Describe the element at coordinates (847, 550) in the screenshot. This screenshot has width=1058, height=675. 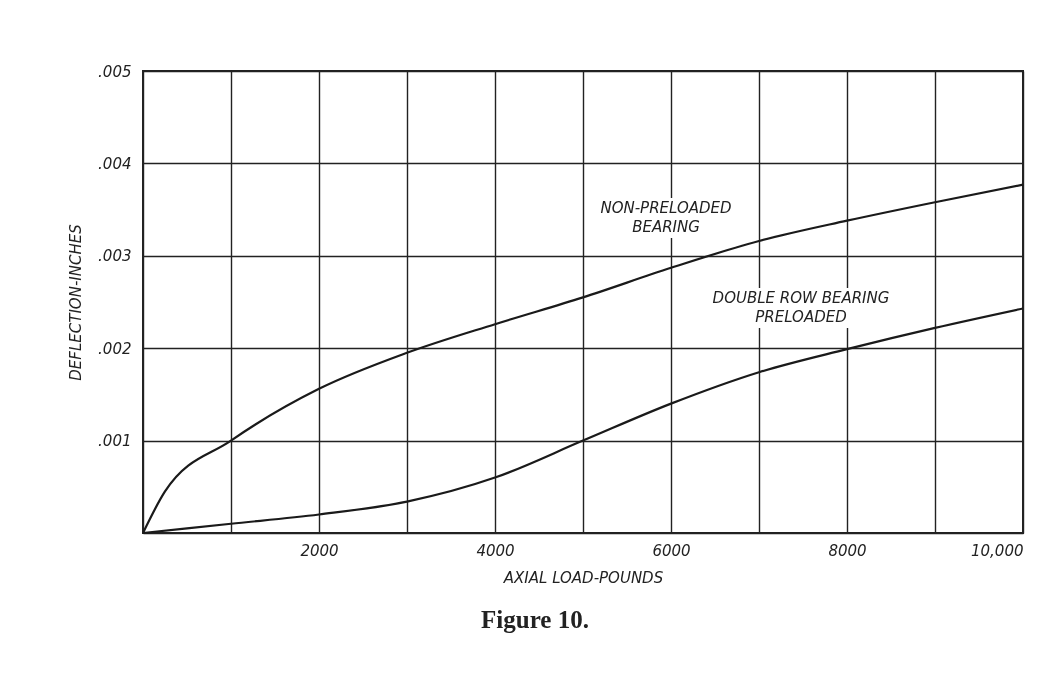
I see `x-tick-label: 8000` at that location.